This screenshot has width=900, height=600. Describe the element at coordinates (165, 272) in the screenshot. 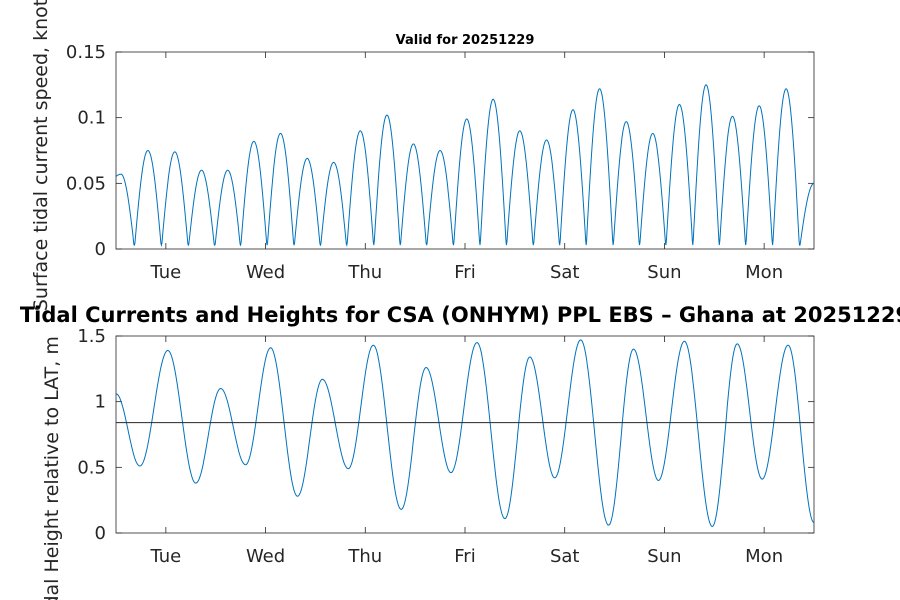

I see `current-speed-x-tick-label: Tue` at that location.